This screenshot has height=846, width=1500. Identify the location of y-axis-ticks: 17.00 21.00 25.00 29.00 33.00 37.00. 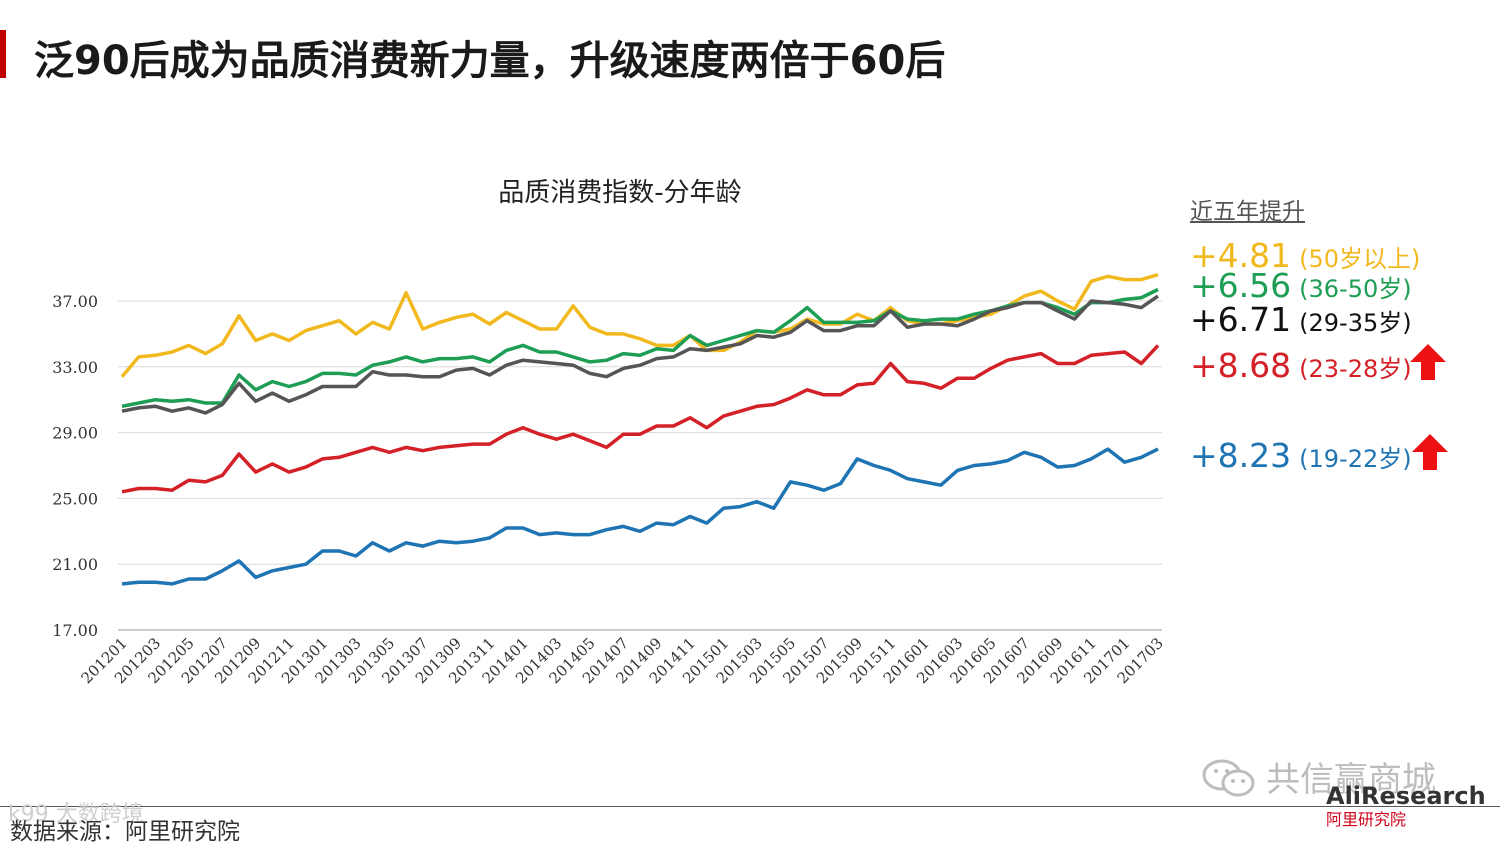
(75, 466).